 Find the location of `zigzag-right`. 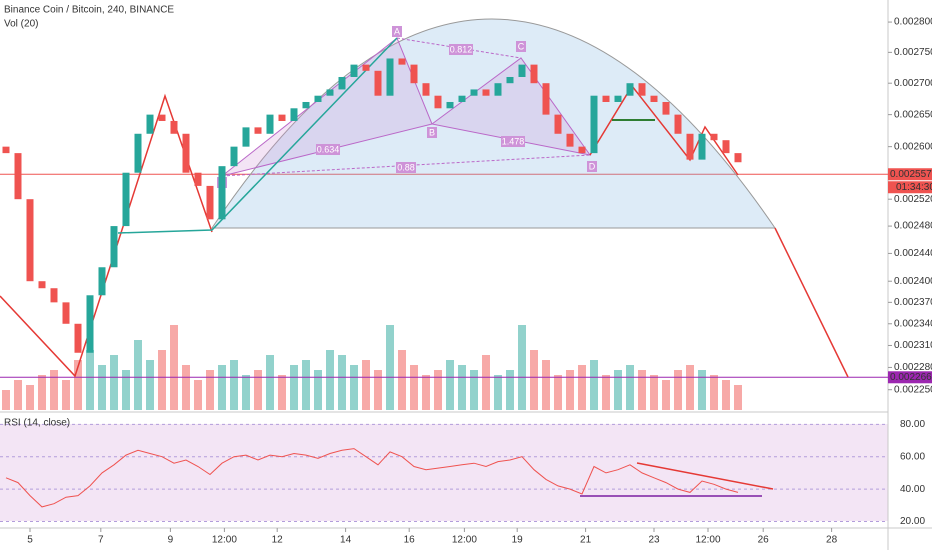

zigzag-right is located at coordinates (664, 130).